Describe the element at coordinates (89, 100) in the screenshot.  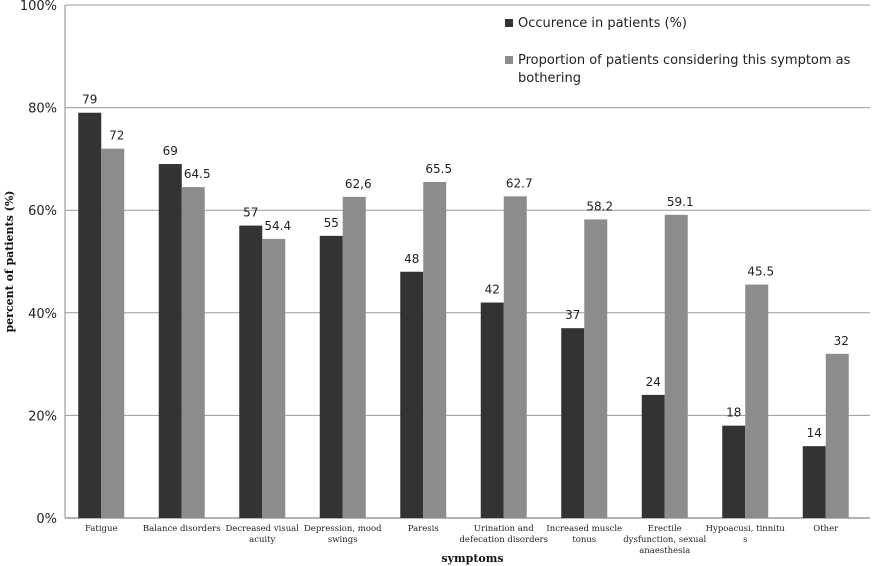
I see `data-label: 79` at that location.